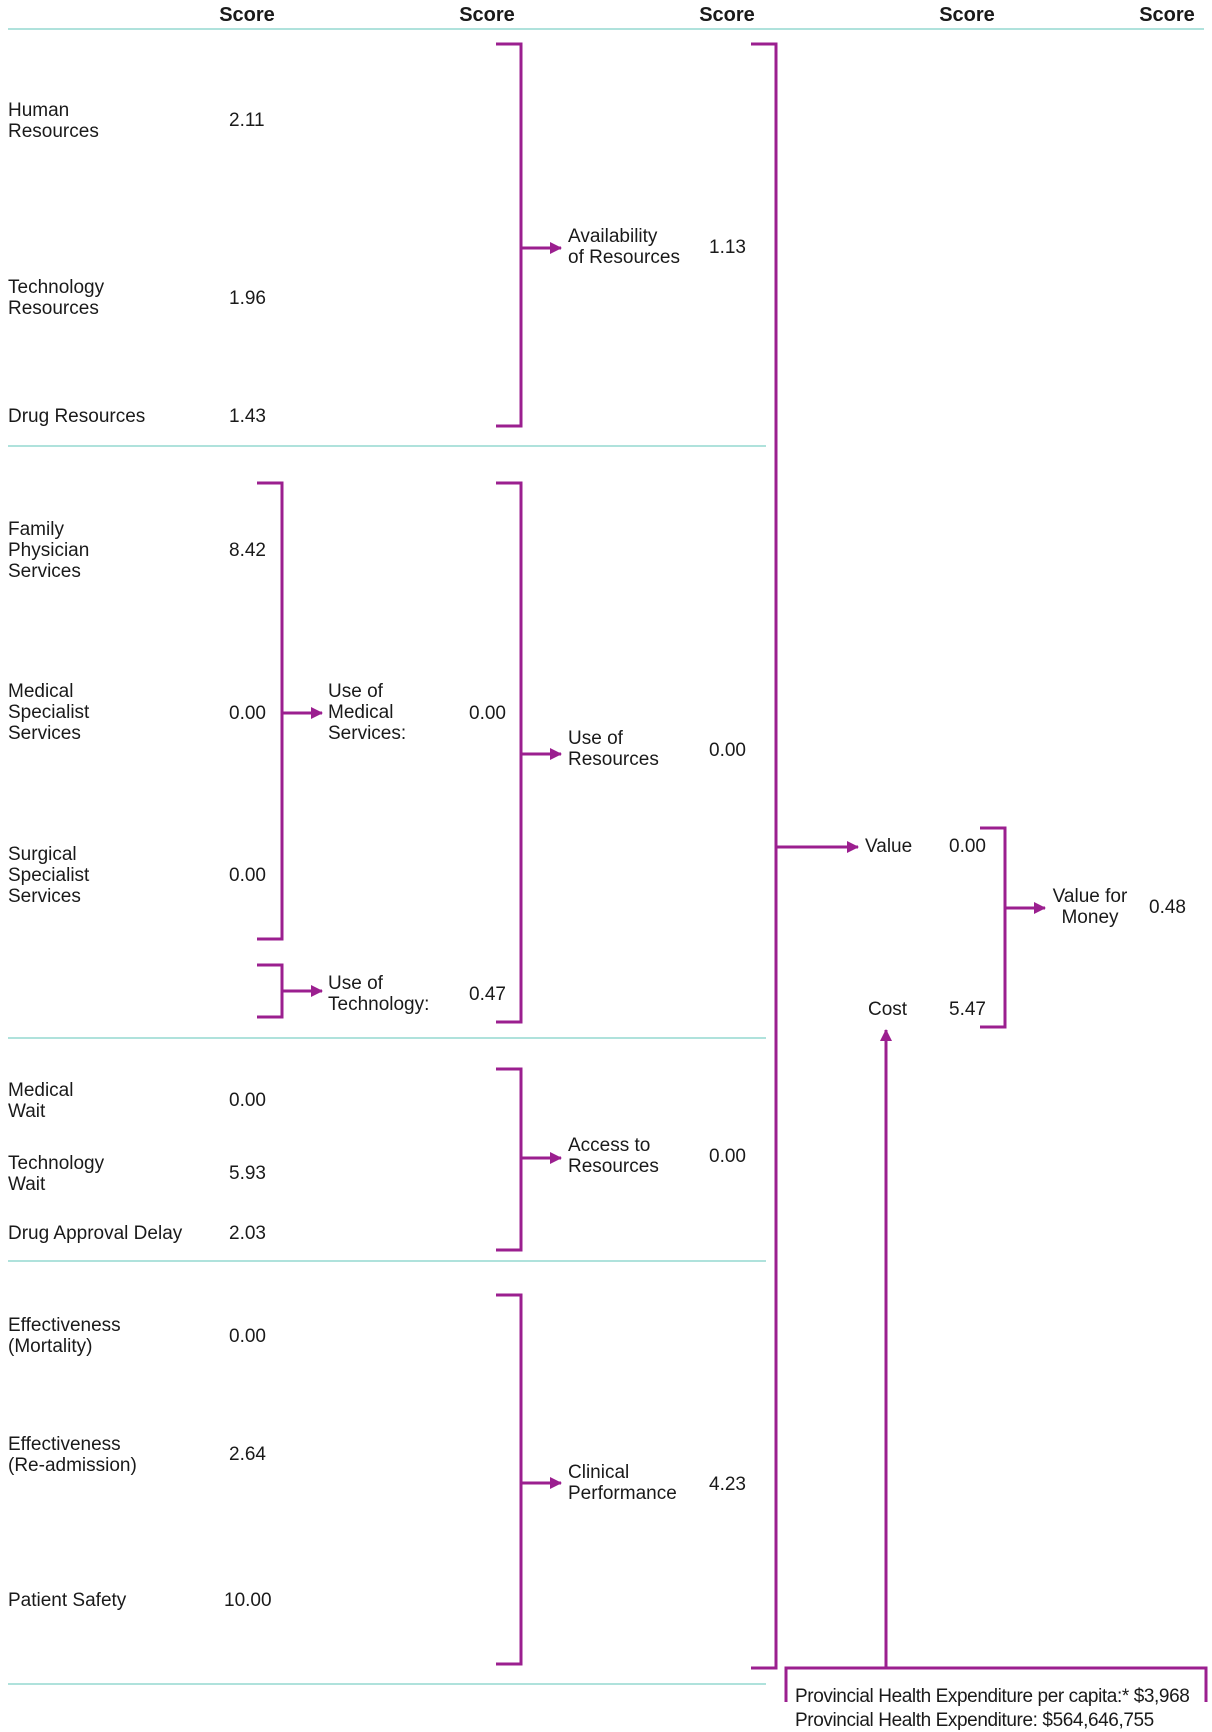 This screenshot has height=1732, width=1212. I want to click on value-score: 0.00, so click(967, 846).